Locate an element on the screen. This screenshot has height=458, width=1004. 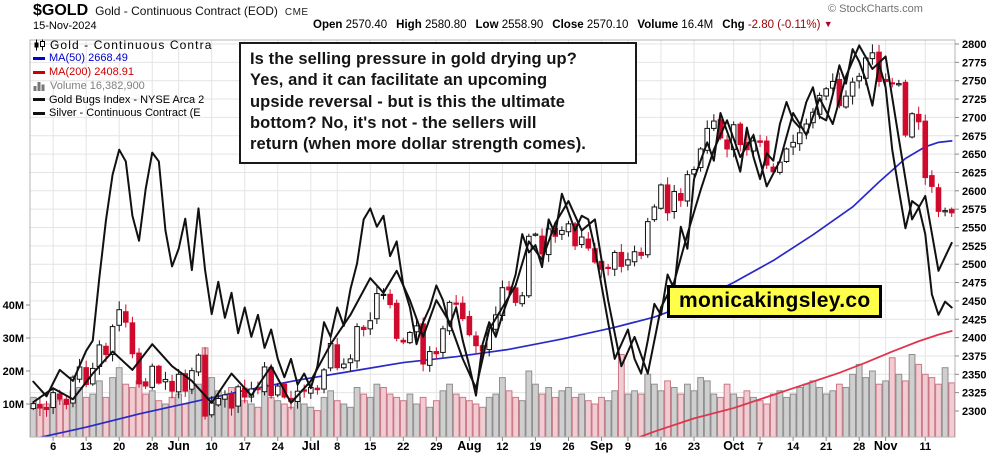
svg-text: 10 is located at coordinates (212, 447).